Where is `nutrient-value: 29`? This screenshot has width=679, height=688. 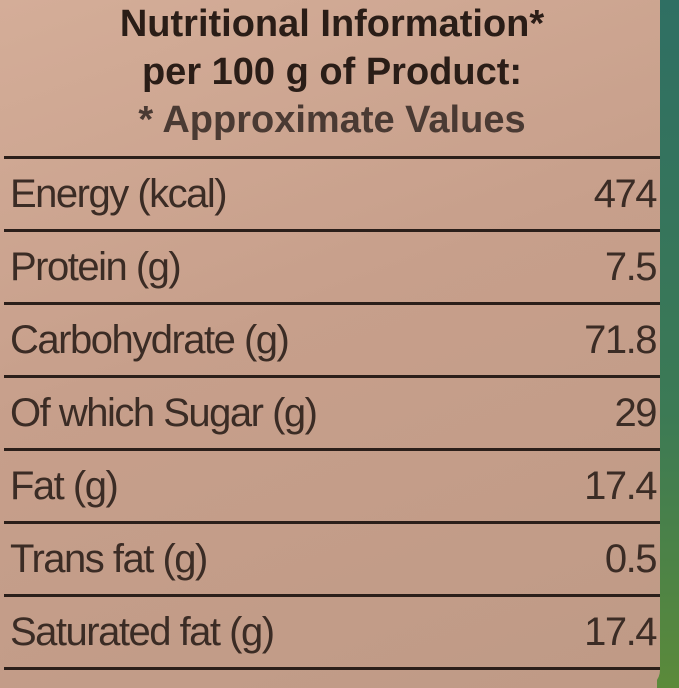 nutrient-value: 29 is located at coordinates (592, 413).